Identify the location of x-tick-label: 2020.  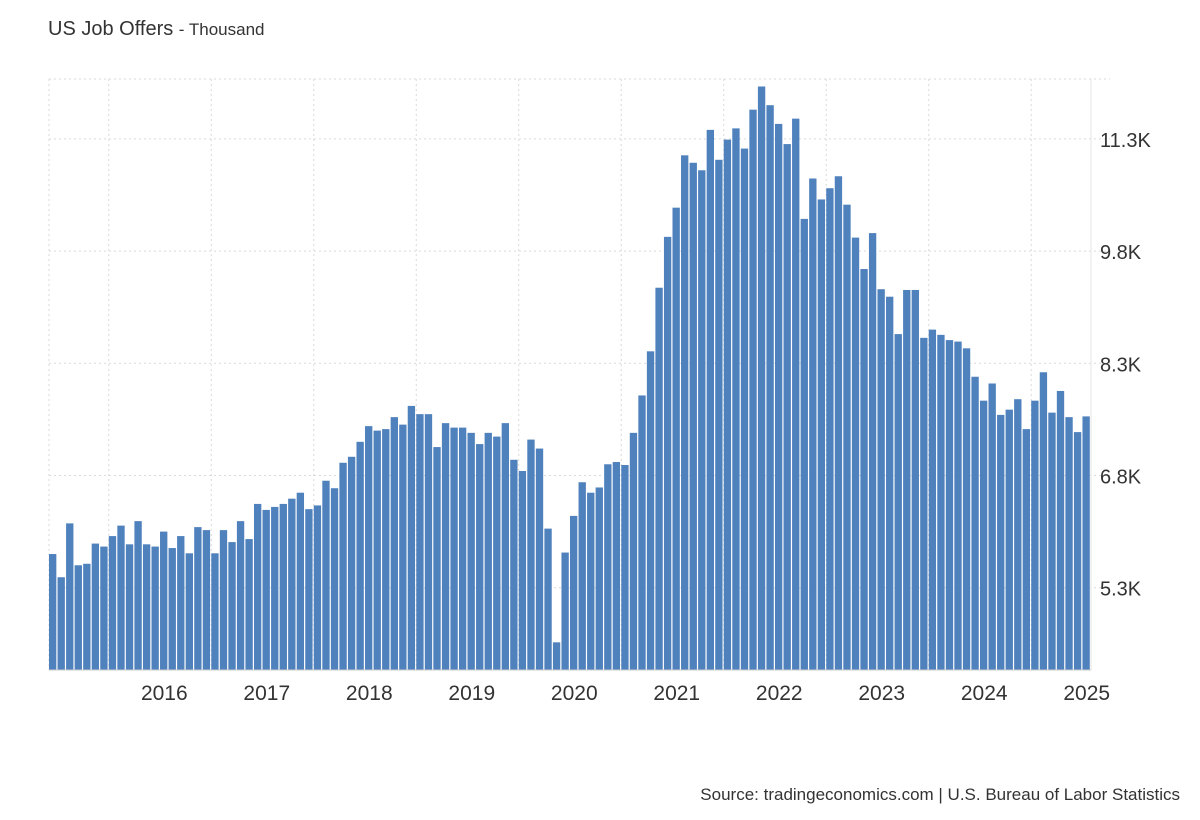
(574, 693).